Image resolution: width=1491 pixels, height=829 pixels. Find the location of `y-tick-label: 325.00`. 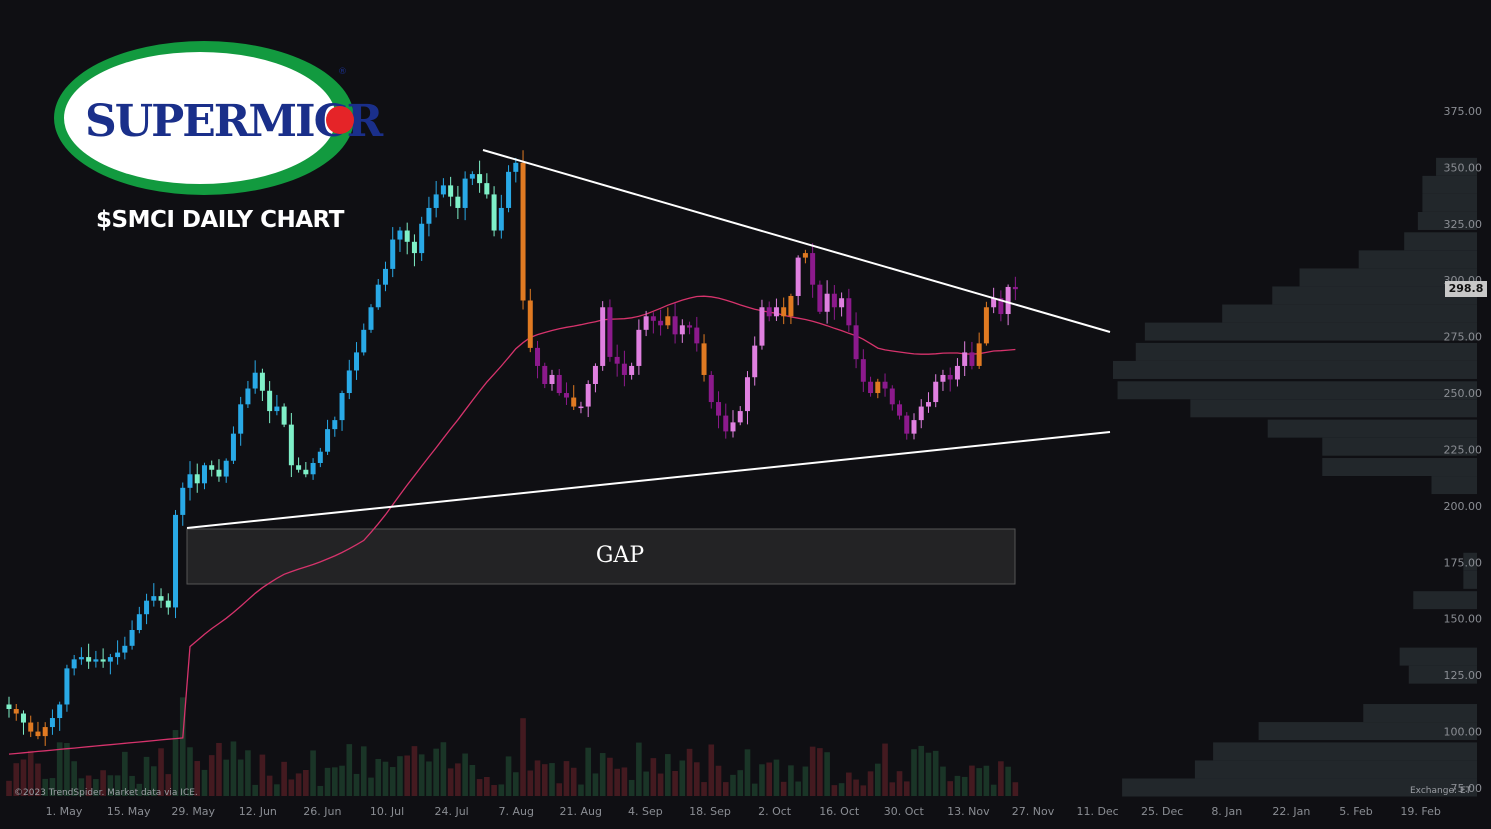

y-tick-label: 325.00 is located at coordinates (1463, 224).